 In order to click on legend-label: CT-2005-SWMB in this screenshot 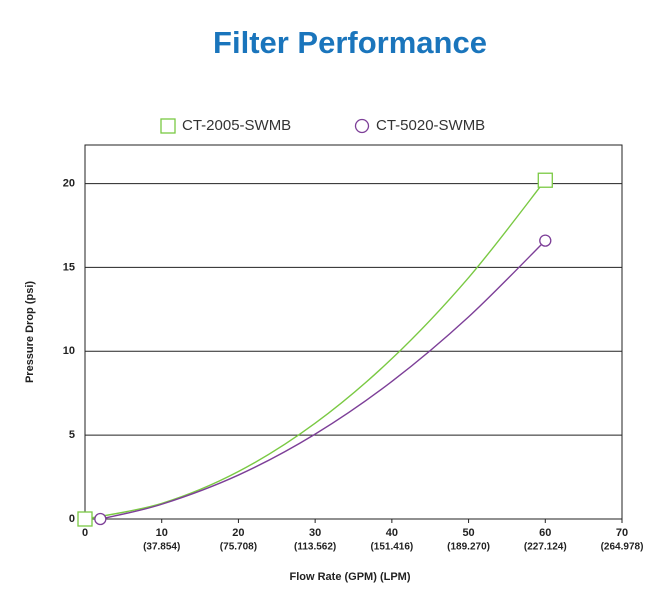, I will do `click(236, 125)`.